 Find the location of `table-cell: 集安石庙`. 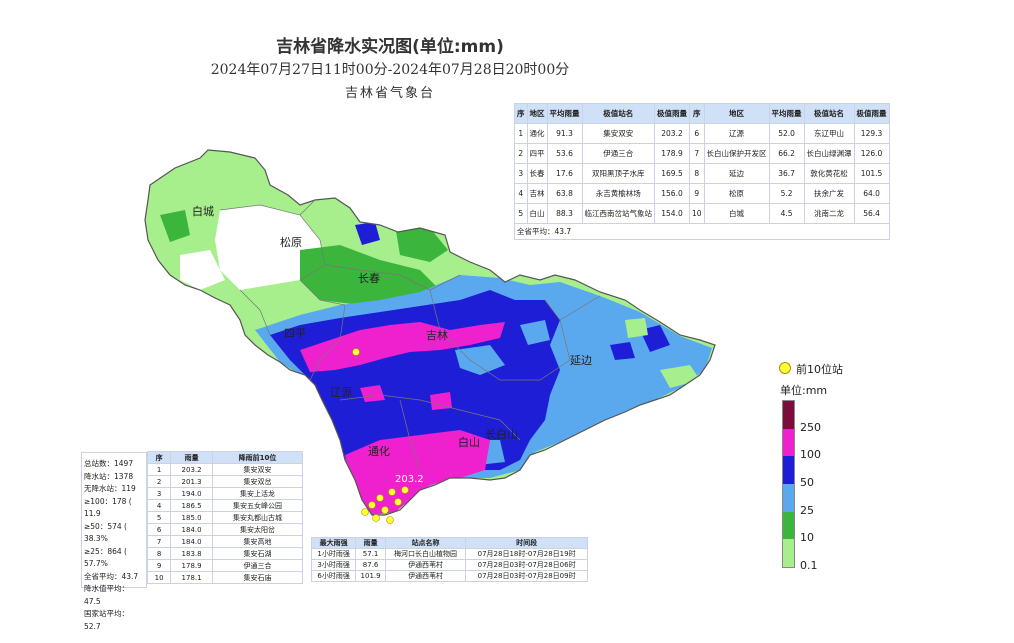

table-cell: 集安石庙 is located at coordinates (257, 577).